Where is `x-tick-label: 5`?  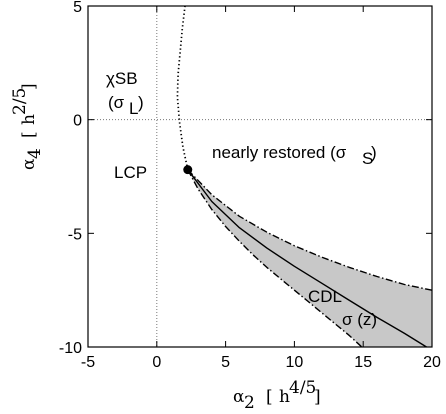
x-tick-label: 5 is located at coordinates (225, 362).